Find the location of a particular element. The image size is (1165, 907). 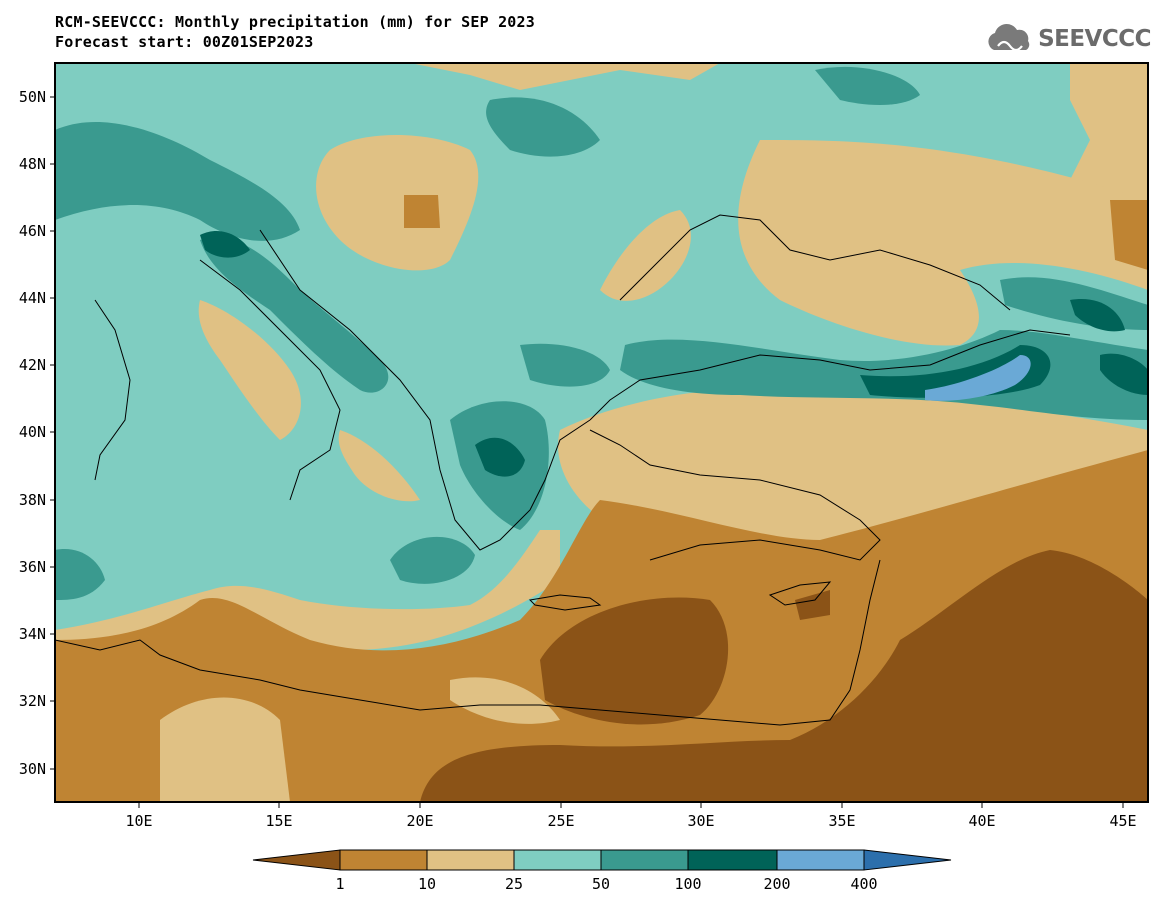

lon-label: 15E is located at coordinates (278, 821).